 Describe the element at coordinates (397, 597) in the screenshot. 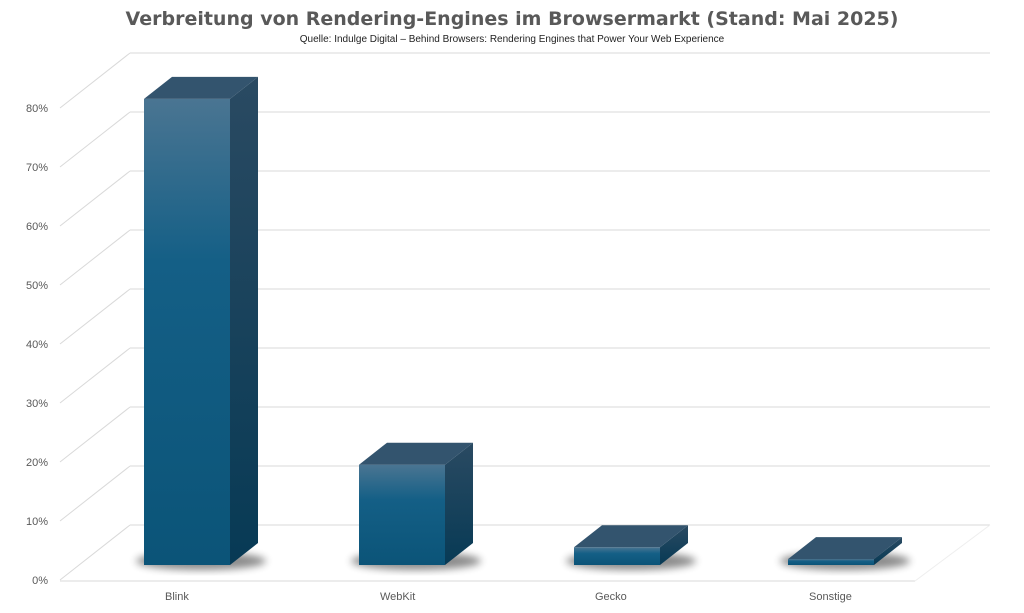

I see `x-category-label: WebKit` at that location.